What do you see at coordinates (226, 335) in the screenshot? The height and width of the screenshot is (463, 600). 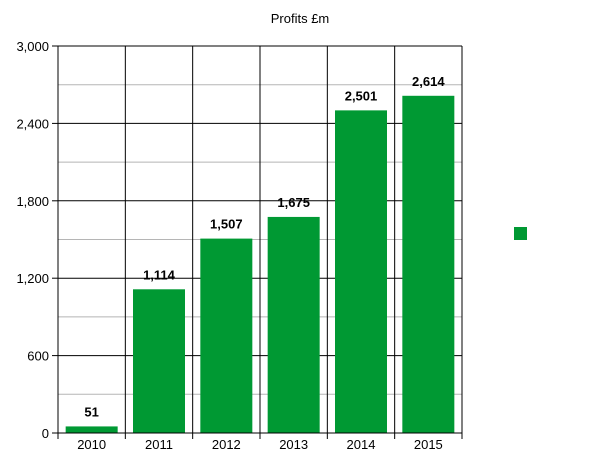 I see `bar-2012` at bounding box center [226, 335].